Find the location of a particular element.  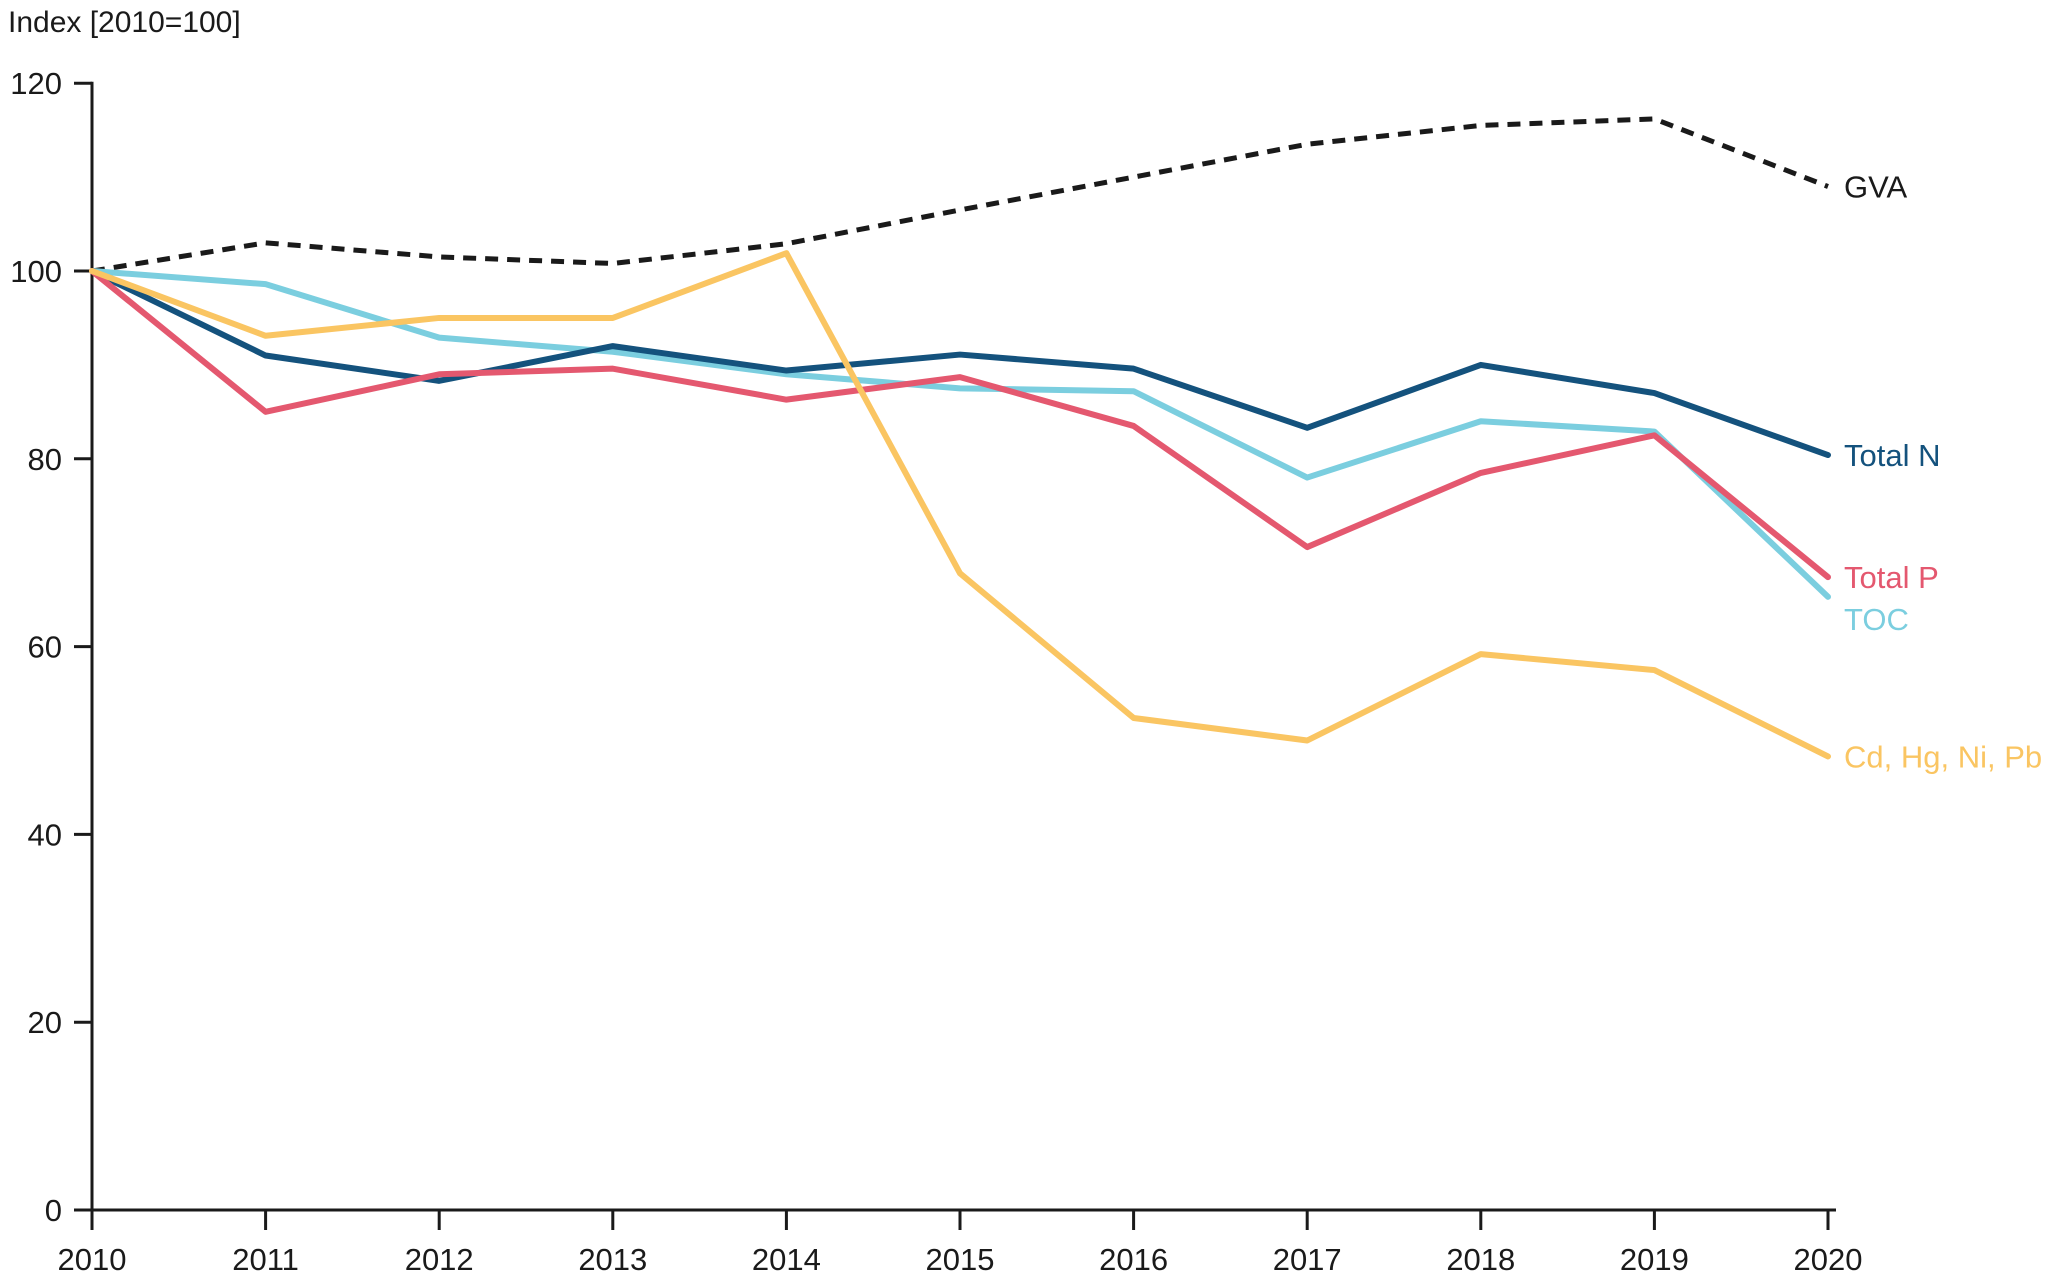

x-tick-label: 2016 is located at coordinates (1133, 1259).